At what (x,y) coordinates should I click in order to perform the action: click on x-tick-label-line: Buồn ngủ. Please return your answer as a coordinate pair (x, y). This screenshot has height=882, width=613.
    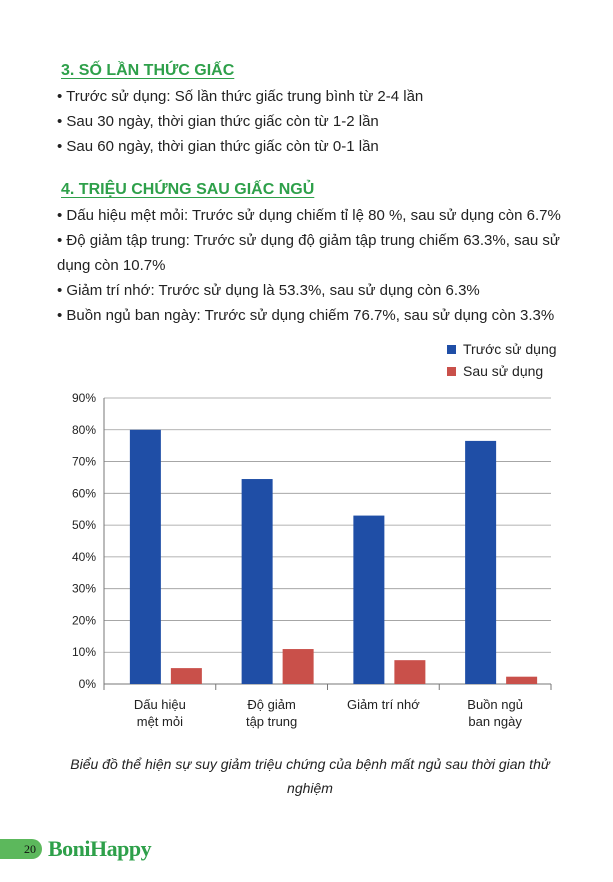
    Looking at the image, I should click on (495, 704).